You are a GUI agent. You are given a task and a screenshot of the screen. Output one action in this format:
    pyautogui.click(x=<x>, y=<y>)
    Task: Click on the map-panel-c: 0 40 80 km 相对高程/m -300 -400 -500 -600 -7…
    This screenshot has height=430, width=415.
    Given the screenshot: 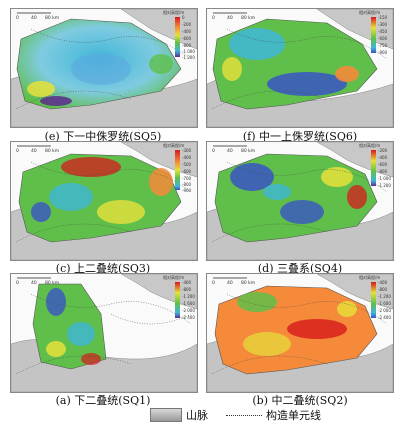 What is the action you would take?
    pyautogui.click(x=104, y=201)
    